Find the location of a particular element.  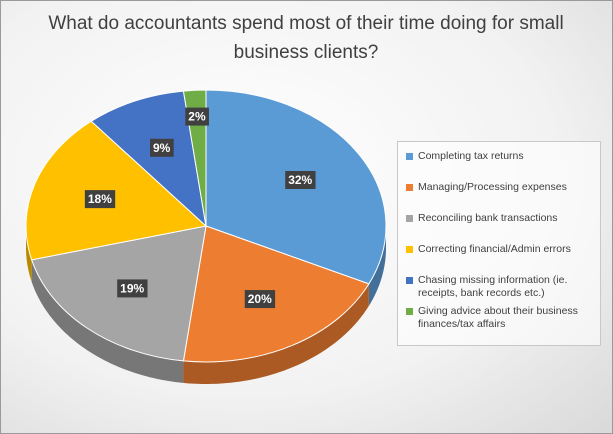

data-label: 2% is located at coordinates (197, 117).